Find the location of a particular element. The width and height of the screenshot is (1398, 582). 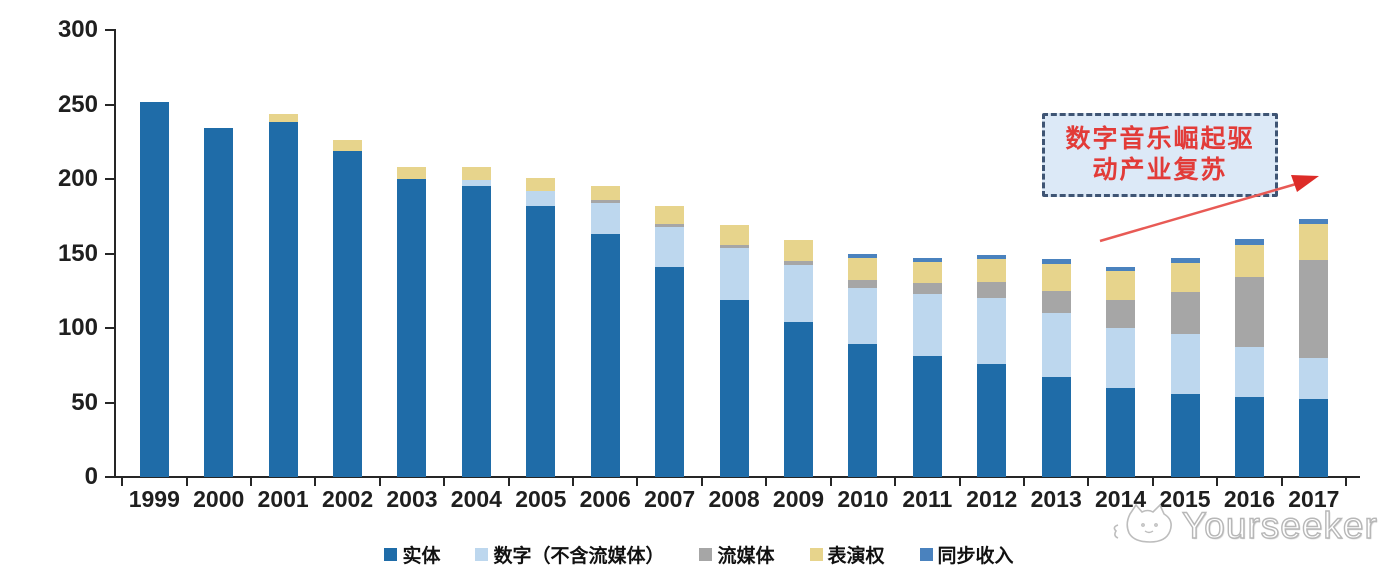

x-tick-label: 2004 is located at coordinates (476, 499).